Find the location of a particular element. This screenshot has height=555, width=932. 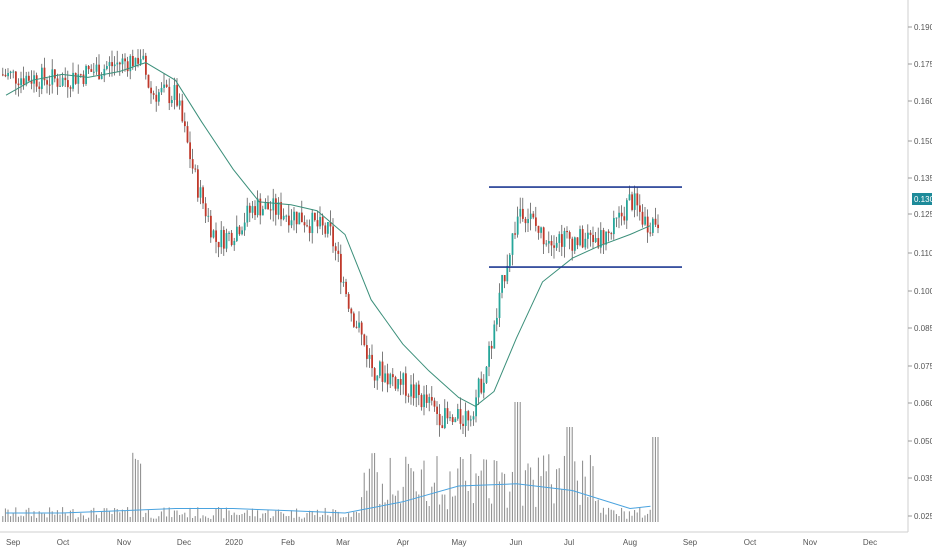

time-tick-label: Feb is located at coordinates (288, 542).